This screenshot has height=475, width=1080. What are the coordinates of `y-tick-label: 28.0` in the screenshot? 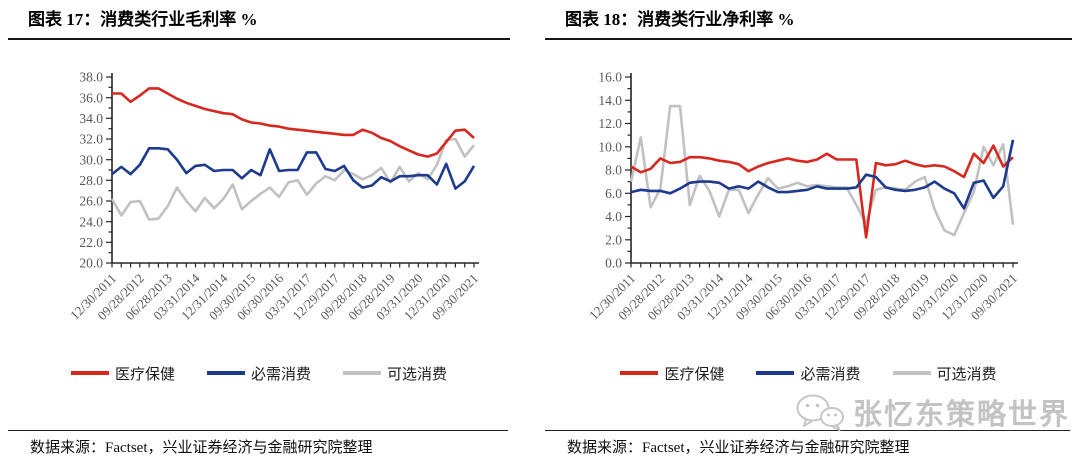 It's located at (91, 180).